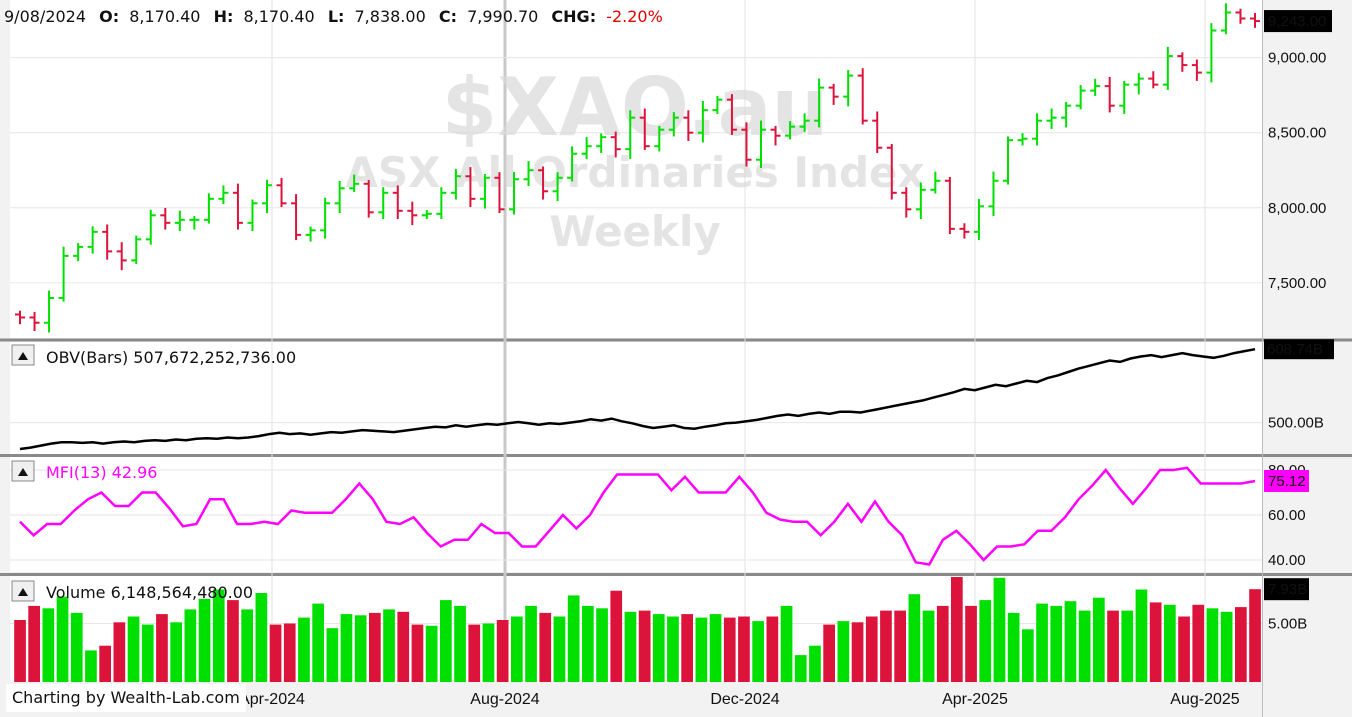 The height and width of the screenshot is (717, 1352). I want to click on volume-bars, so click(637, 630).